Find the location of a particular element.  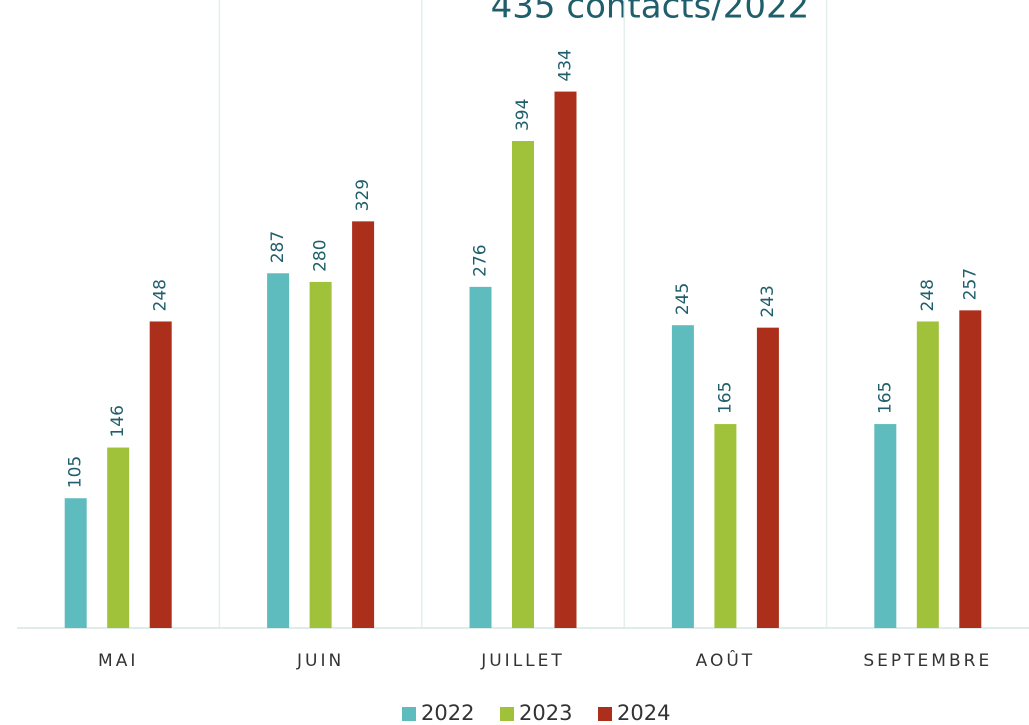

x-tick-label: MAI is located at coordinates (118, 661).